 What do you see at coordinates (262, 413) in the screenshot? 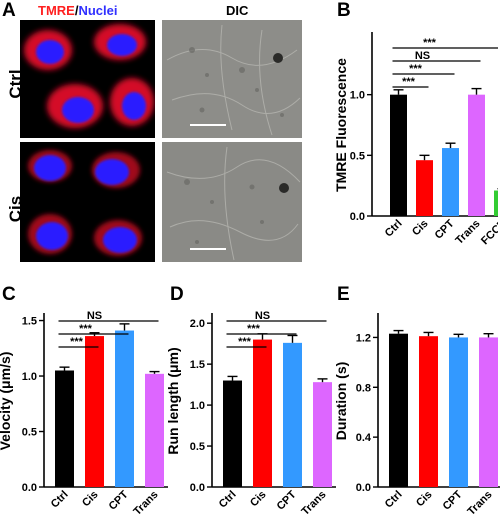
I see `chart-d-bar-cis` at bounding box center [262, 413].